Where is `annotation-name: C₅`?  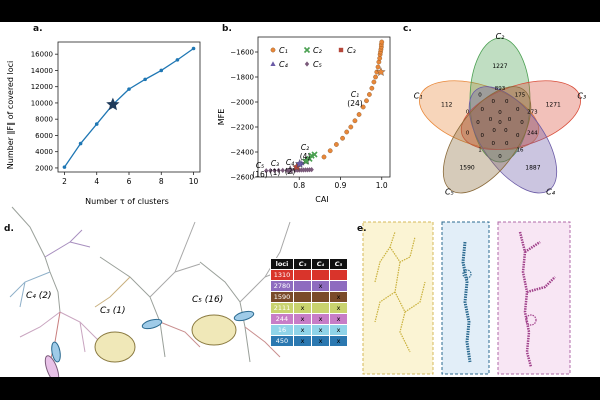 annotation-name: C₅ is located at coordinates (260, 165).